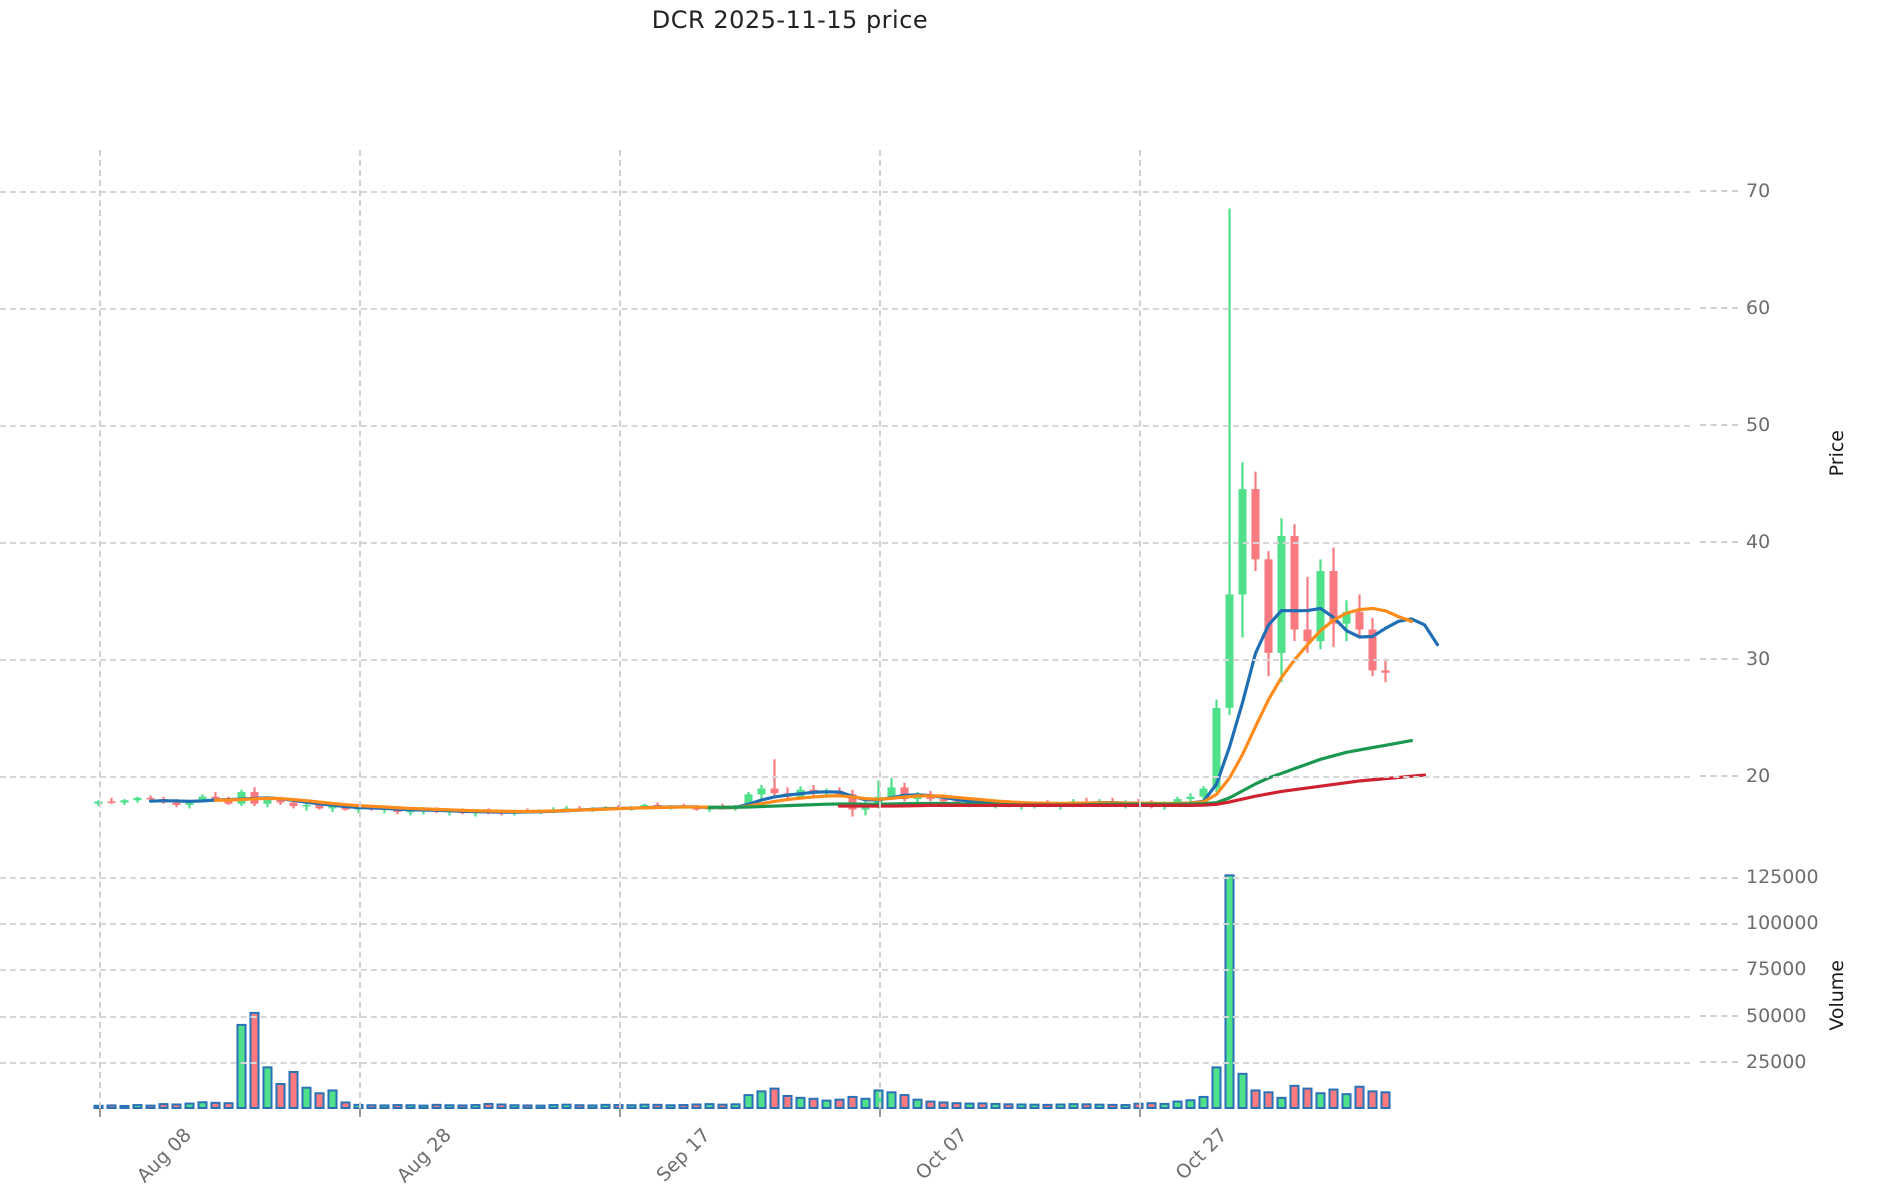 This screenshot has width=1880, height=1202. Describe the element at coordinates (1782, 877) in the screenshot. I see `volume-tick-label: 125000` at that location.